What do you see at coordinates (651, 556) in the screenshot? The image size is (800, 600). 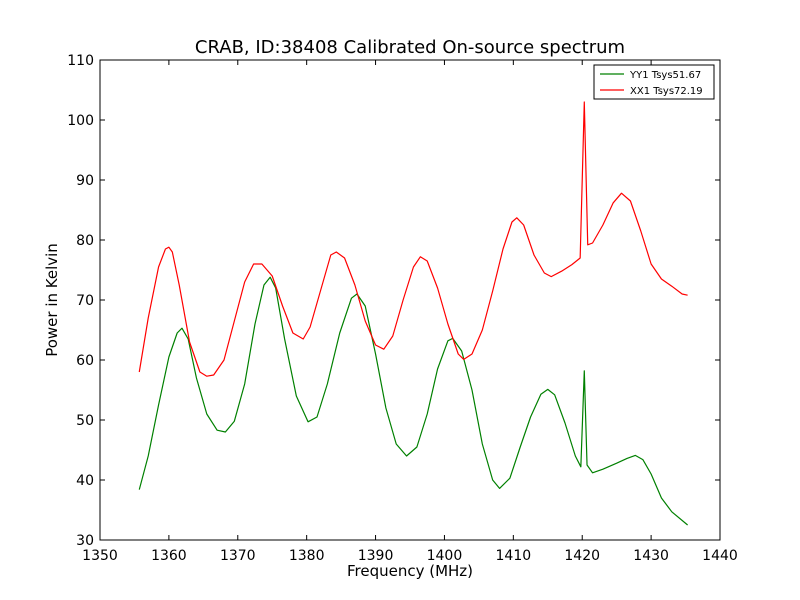 I see `x-tick-label: 1430` at bounding box center [651, 556].